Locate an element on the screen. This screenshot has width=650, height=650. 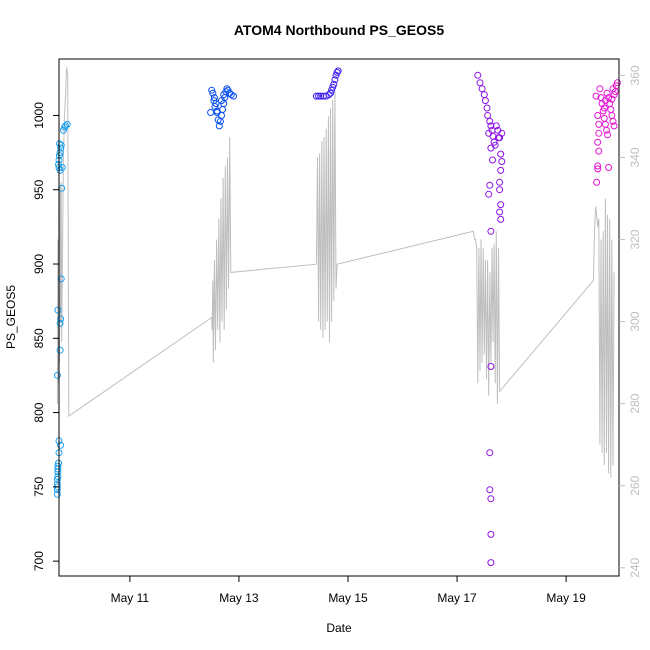
chart-title: ATOM4 Northbound PS_GEOS5 is located at coordinates (339, 30).